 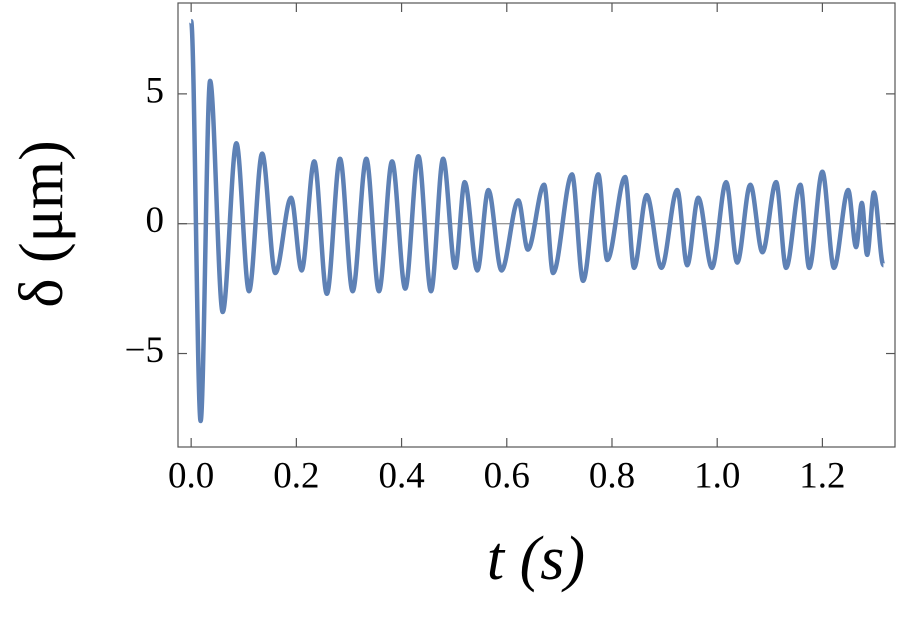 What do you see at coordinates (536, 559) in the screenshot?
I see `x-axis-title: t (s)` at bounding box center [536, 559].